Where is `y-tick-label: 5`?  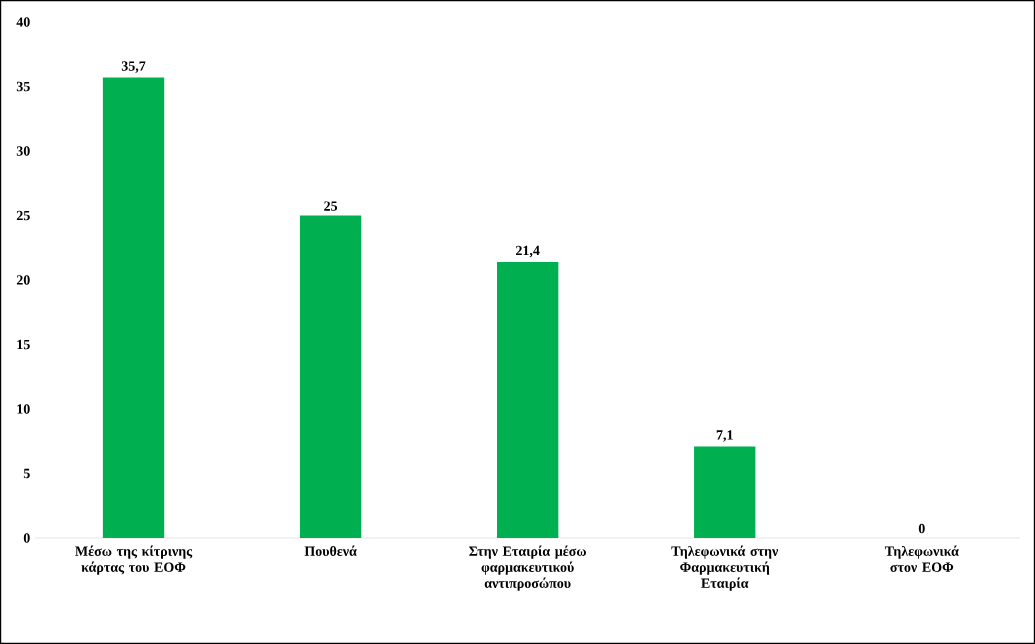 y-tick-label: 5 is located at coordinates (26, 473).